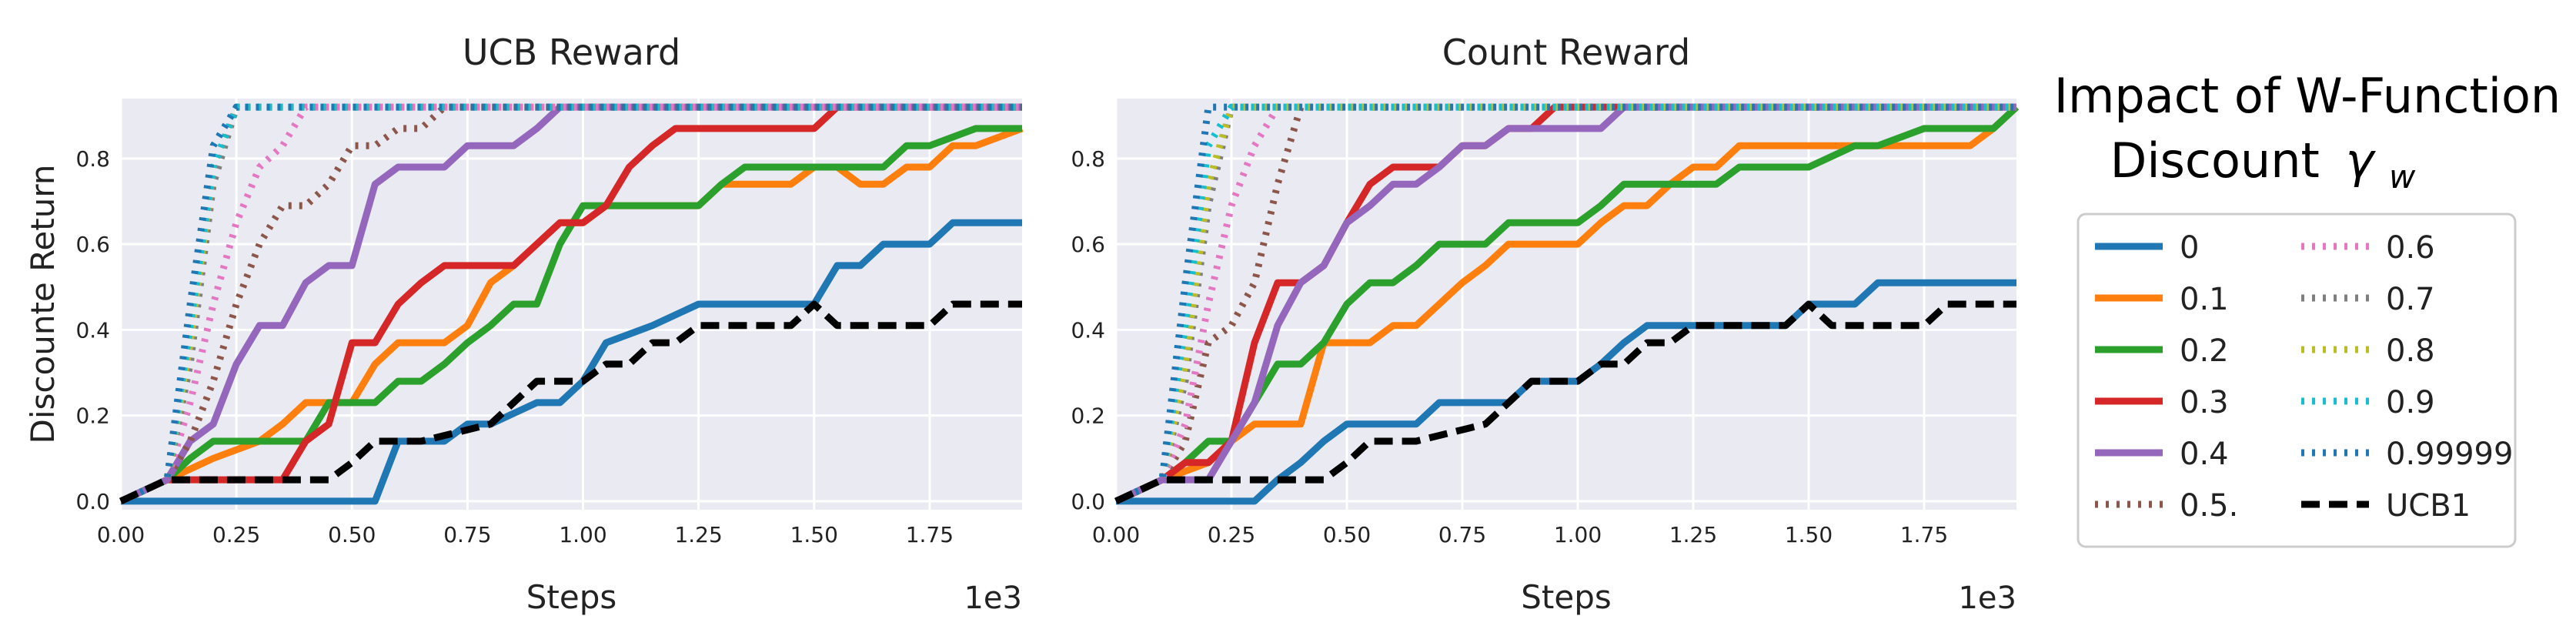 The height and width of the screenshot is (636, 2576). I want to click on legend-label-0-6: 0.6, so click(2410, 248).